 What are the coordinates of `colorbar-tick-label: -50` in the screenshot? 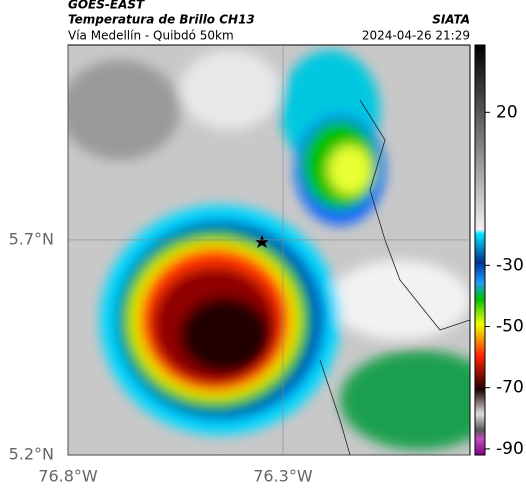 It's located at (510, 326).